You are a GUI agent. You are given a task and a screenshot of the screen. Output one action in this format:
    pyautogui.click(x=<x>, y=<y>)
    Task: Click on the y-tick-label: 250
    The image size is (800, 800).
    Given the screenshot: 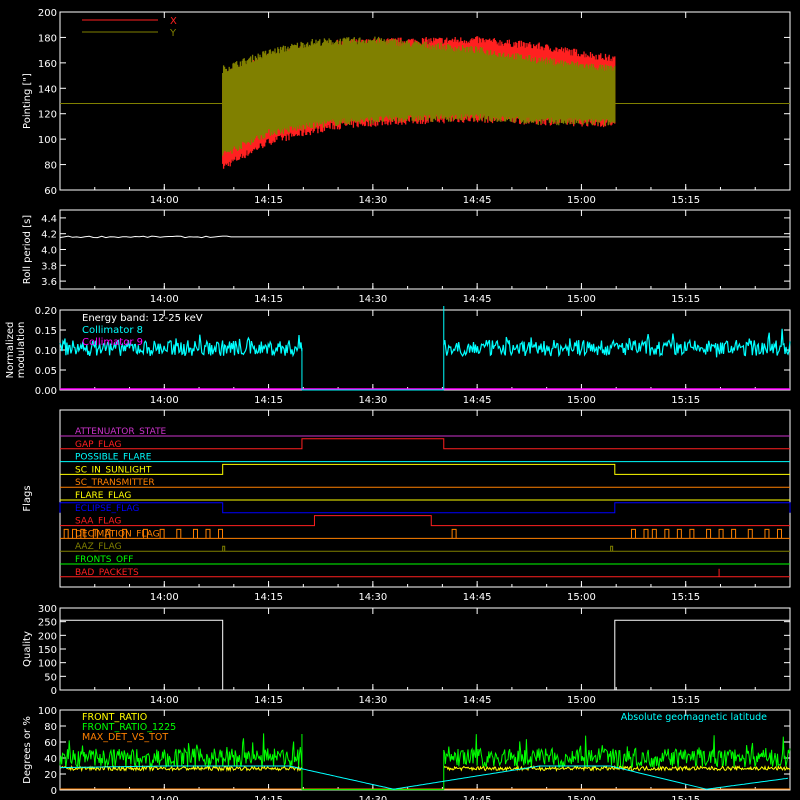 What is the action you would take?
    pyautogui.click(x=47, y=623)
    